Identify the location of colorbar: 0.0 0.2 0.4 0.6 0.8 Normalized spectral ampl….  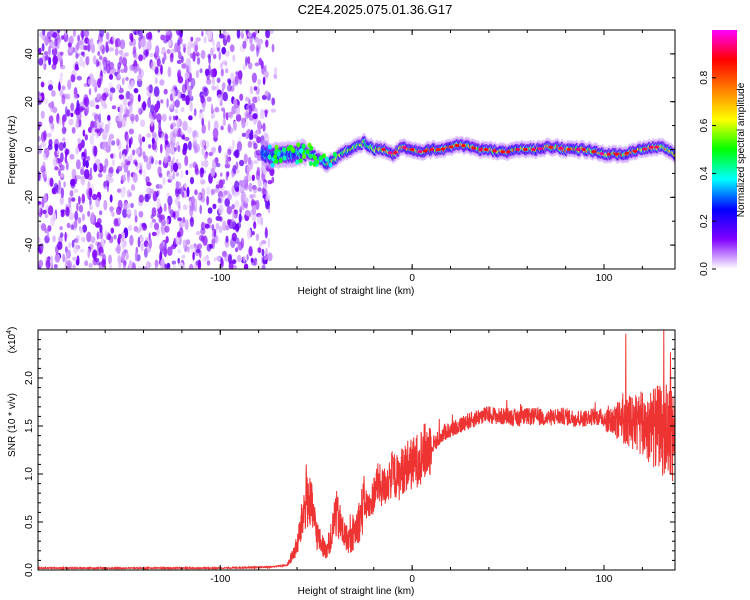
(723, 153).